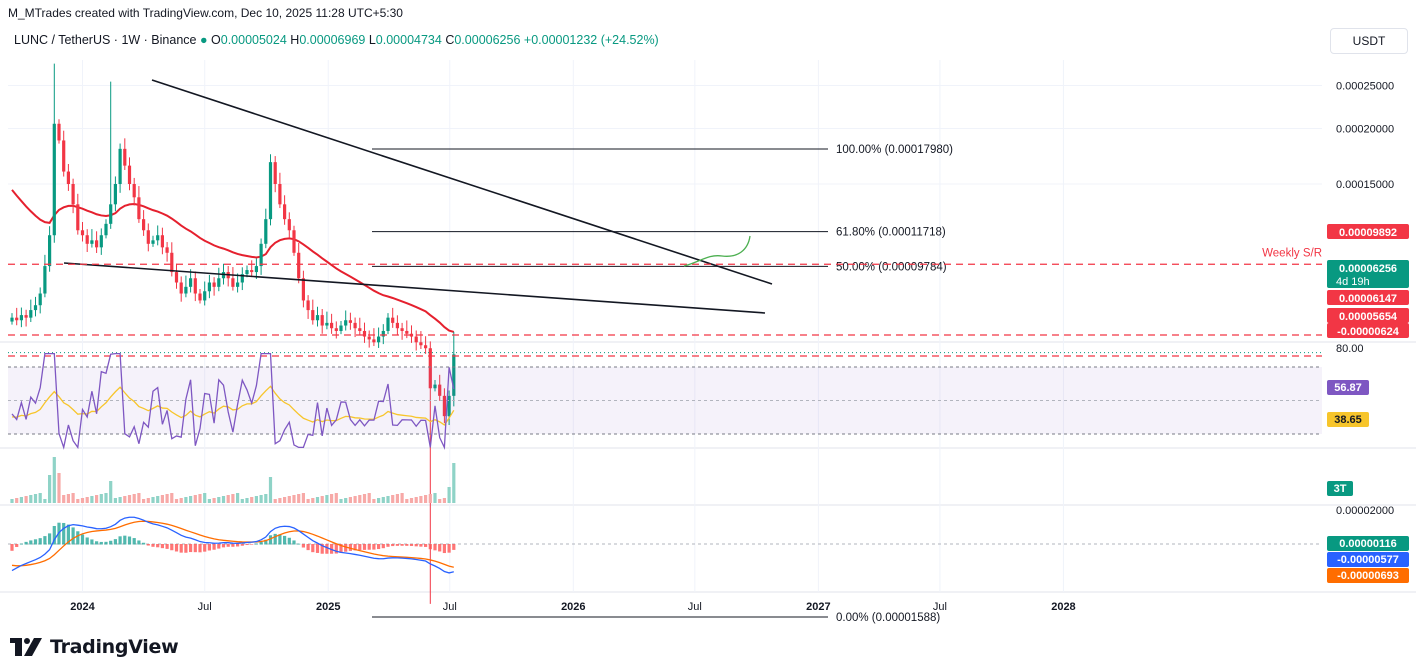 The image size is (1416, 672). I want to click on lower-trendline, so click(414, 288).